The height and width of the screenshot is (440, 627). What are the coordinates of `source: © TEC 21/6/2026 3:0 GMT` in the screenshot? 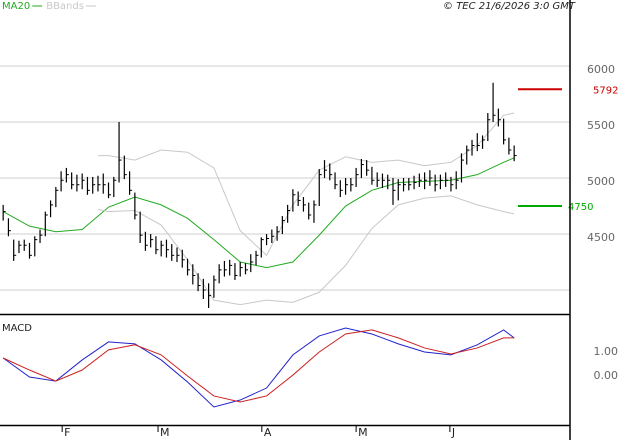 It's located at (509, 6).